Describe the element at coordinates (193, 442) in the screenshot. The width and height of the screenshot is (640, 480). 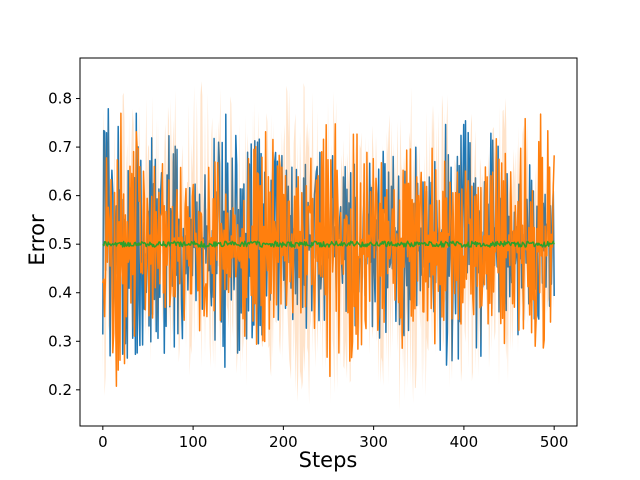
I see `x-tick-label: 100` at that location.